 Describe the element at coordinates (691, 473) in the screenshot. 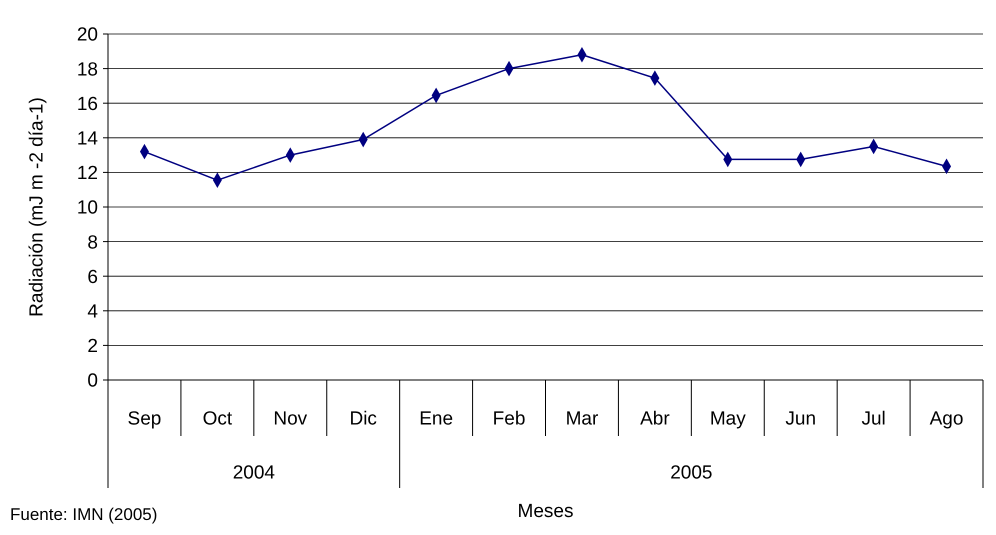

I see `text: 2005` at that location.